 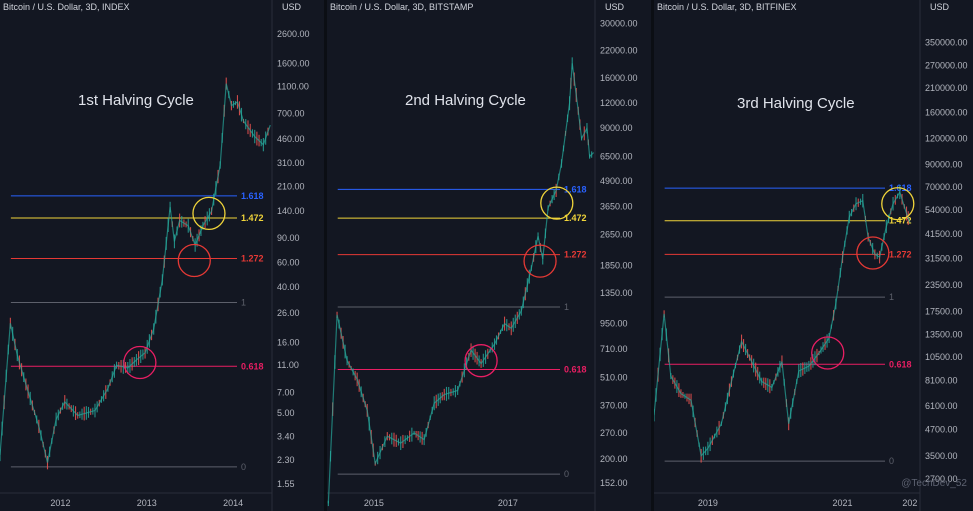 I want to click on y-tick-label: 23500.00, so click(x=944, y=285).